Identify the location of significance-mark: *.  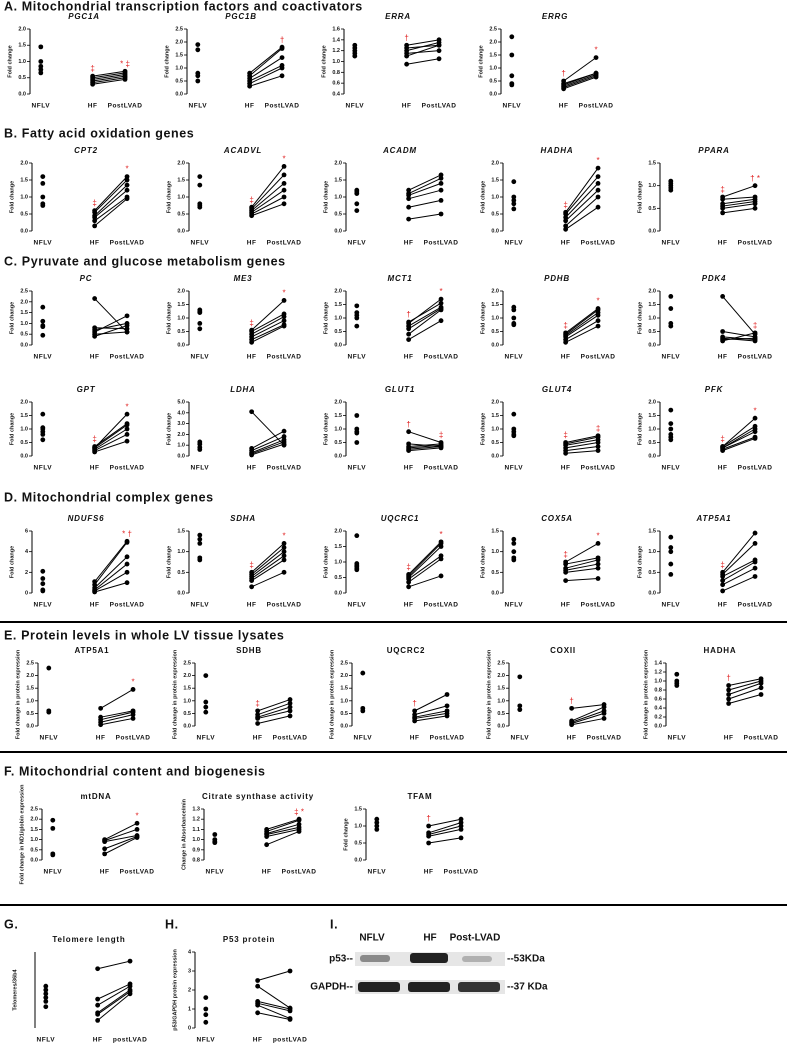
(754, 410).